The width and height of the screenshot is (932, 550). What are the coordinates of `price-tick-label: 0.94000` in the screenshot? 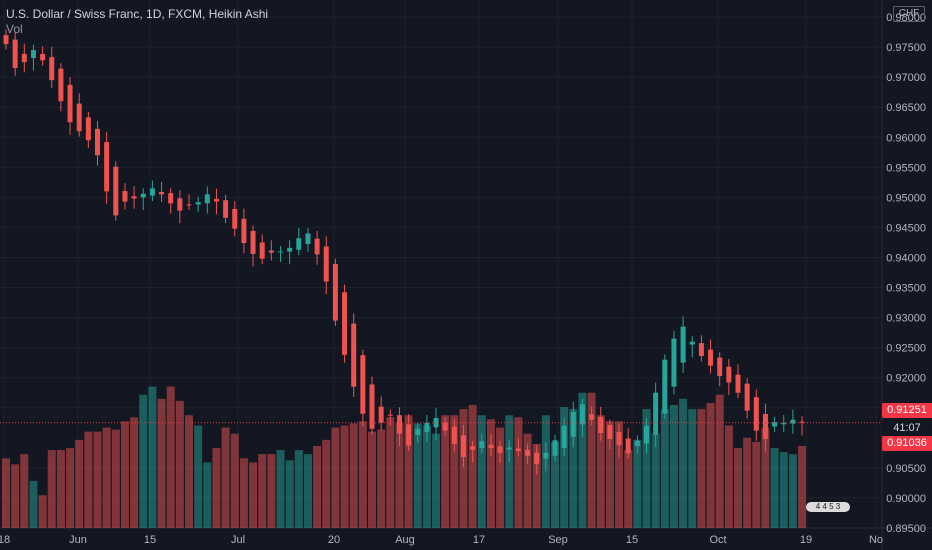 It's located at (906, 258).